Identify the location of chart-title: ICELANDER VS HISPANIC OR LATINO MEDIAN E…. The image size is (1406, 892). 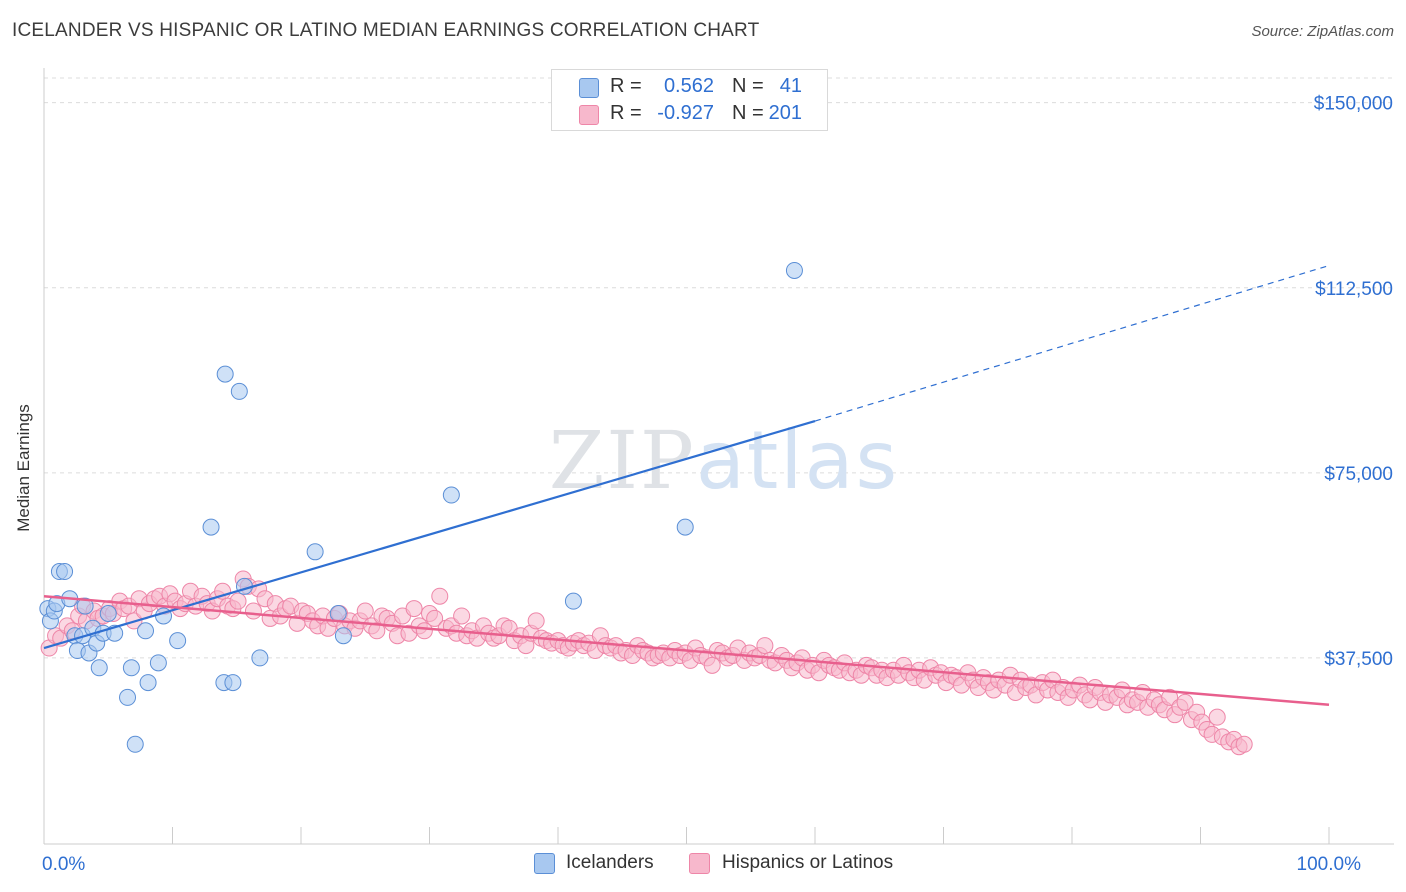
(386, 30).